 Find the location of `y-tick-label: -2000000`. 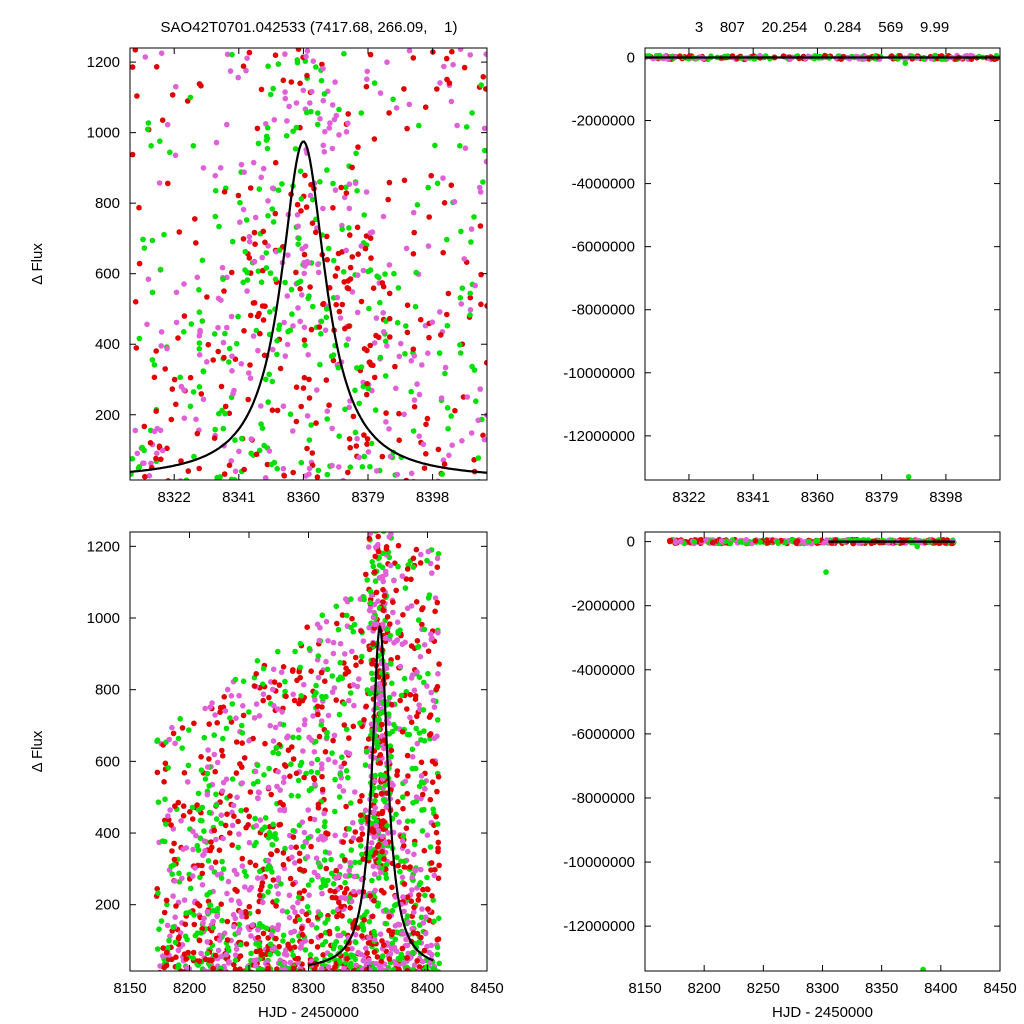

y-tick-label: -2000000 is located at coordinates (603, 121).